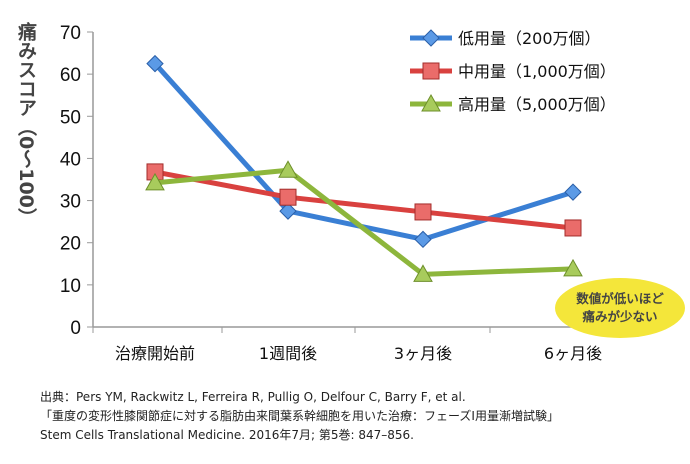 This screenshot has height=464, width=690. I want to click on y-tick-label: 70, so click(70, 33).